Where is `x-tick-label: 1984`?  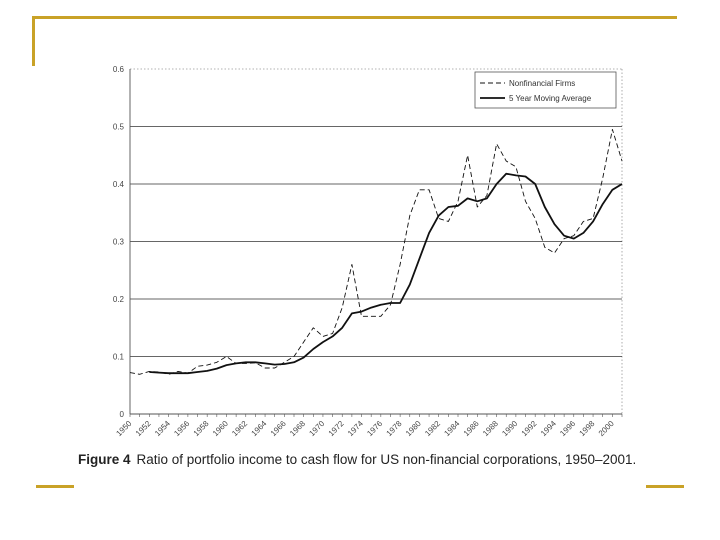
x-tick-label: 1984 is located at coordinates (451, 428).